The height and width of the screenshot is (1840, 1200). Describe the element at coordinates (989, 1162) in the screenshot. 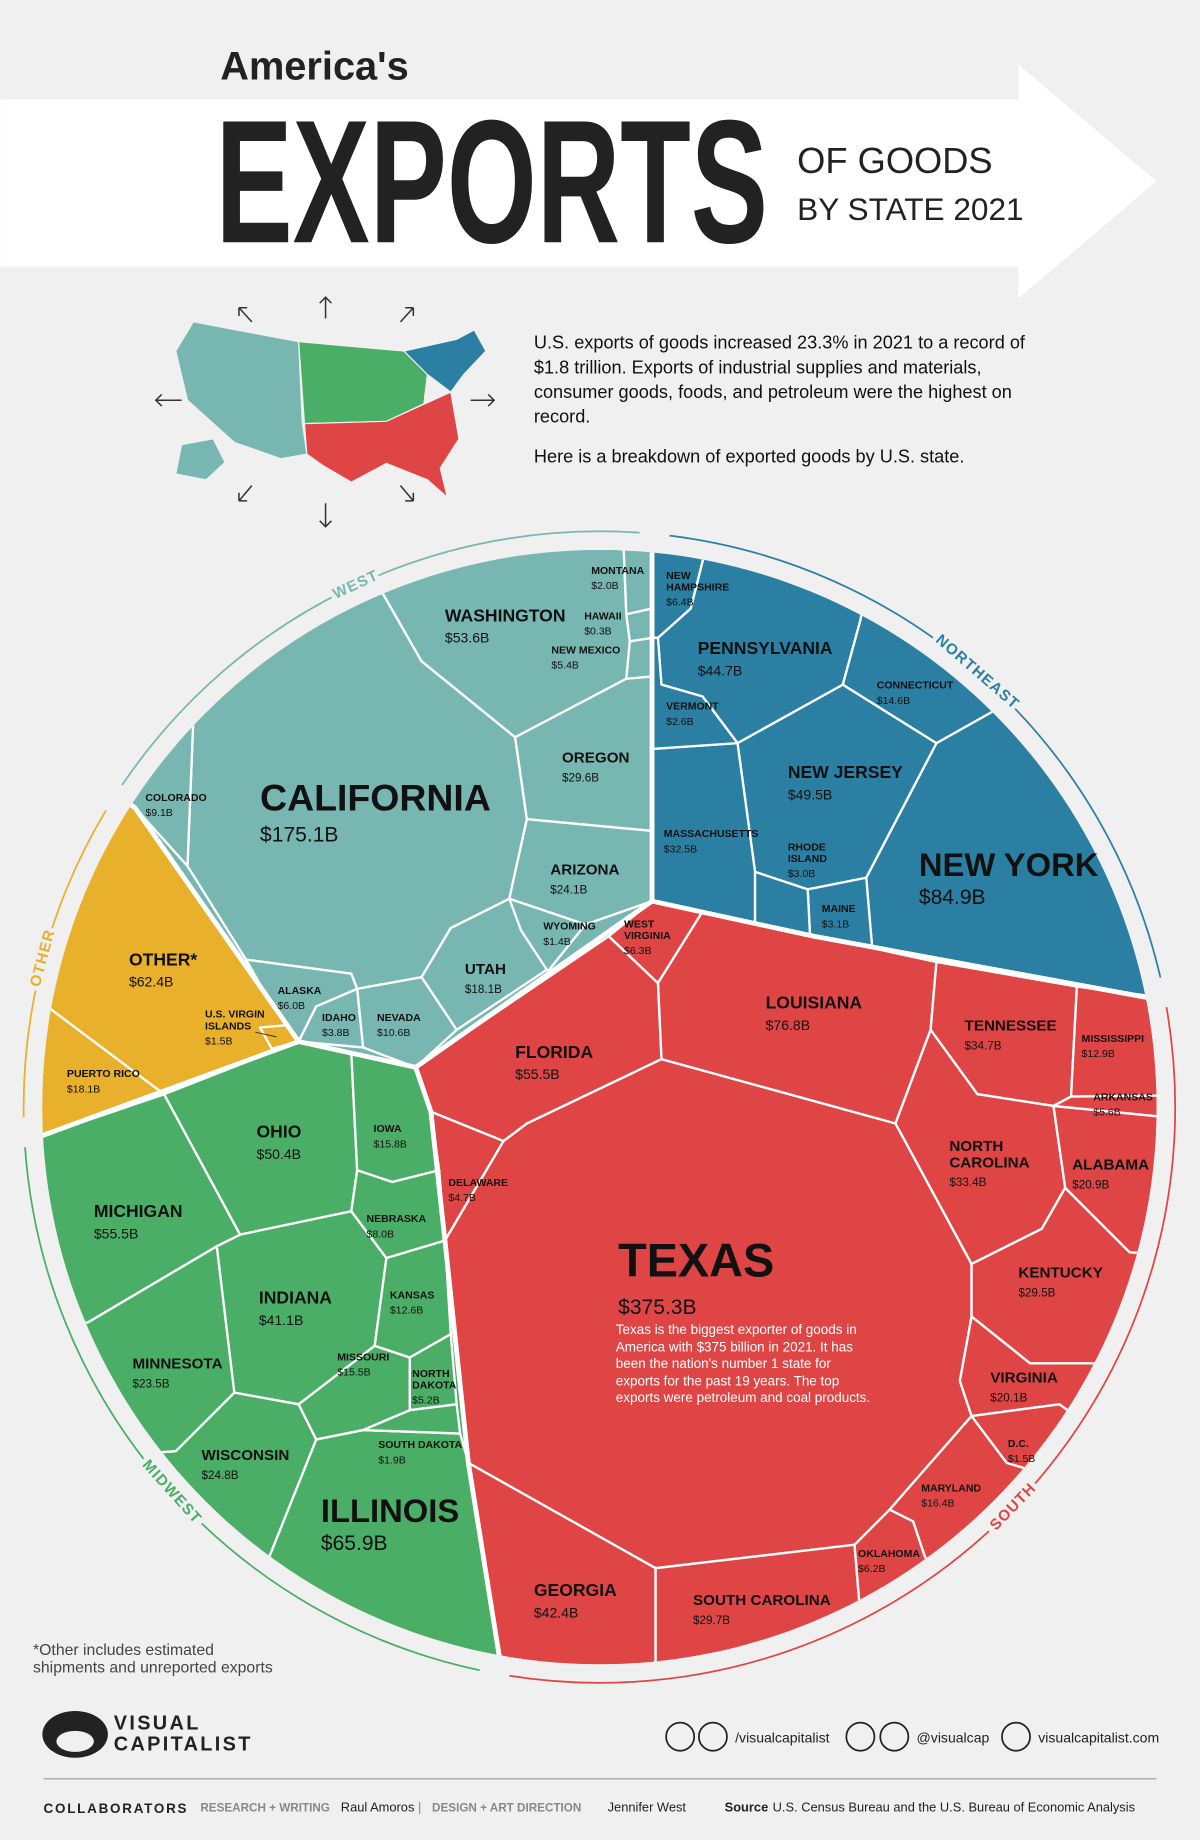

I see `label-line: CAROLINA` at that location.